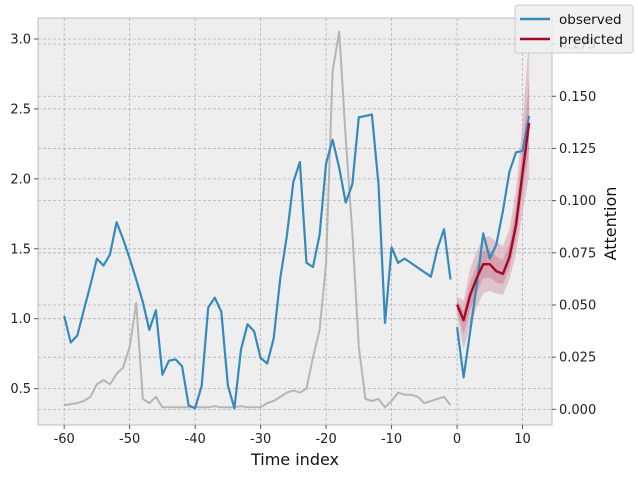 Image resolution: width=638 pixels, height=478 pixels. Describe the element at coordinates (577, 201) in the screenshot. I see `right-y-tick-label: 0.100` at that location.